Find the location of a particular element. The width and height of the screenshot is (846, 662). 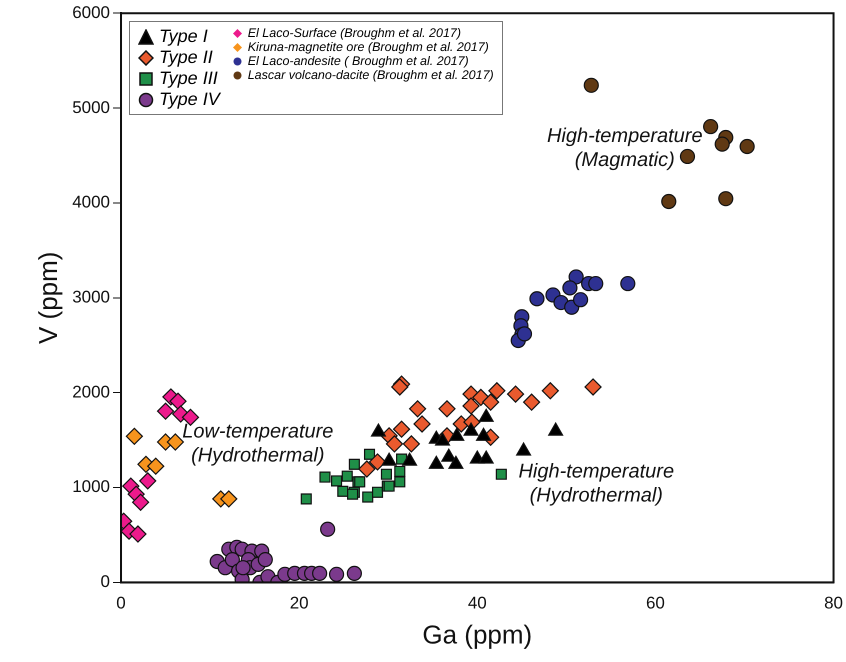

legend-label: El Laco-Surface (Broughm et al. 2017) is located at coordinates (355, 33).